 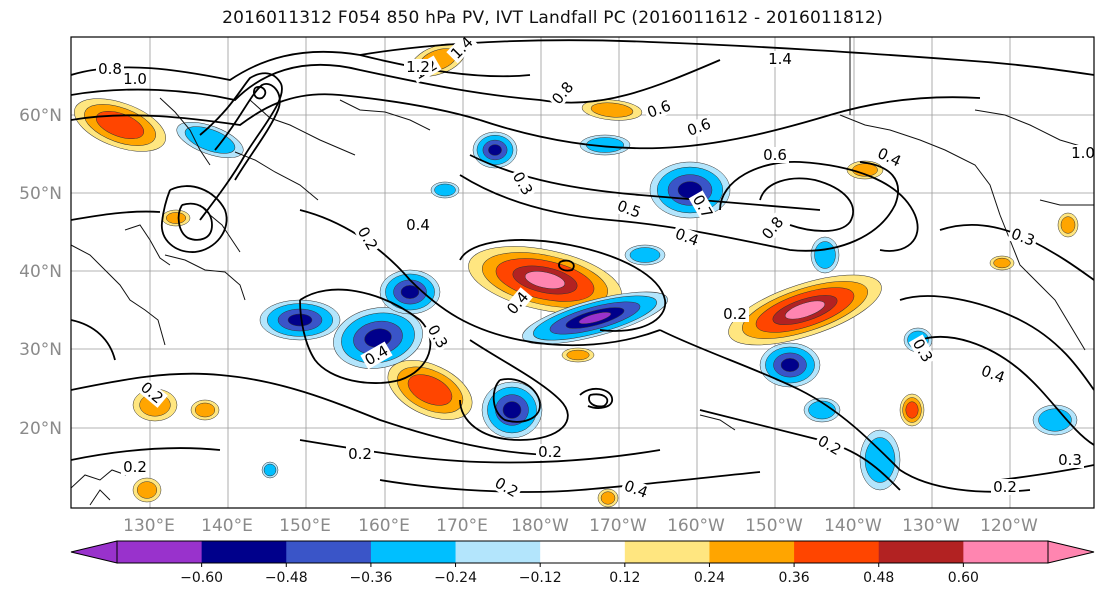 What do you see at coordinates (455, 578) in the screenshot?
I see `colorbar-tick-label: −0.24` at bounding box center [455, 578].